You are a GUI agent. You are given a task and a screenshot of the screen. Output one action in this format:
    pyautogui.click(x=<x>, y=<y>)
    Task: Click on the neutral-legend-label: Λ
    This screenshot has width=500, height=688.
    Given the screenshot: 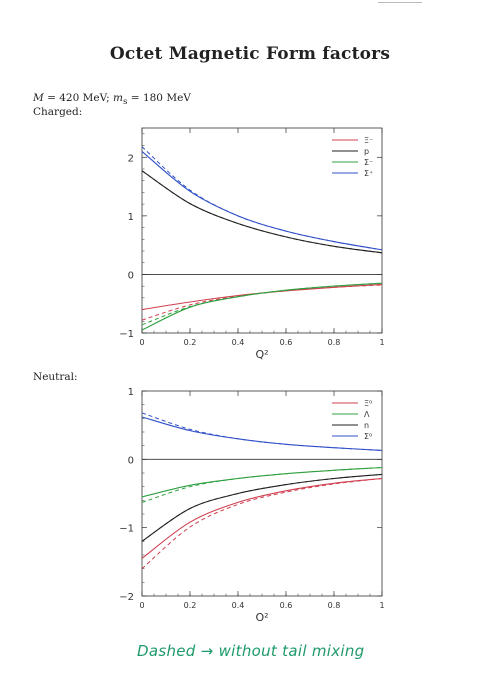 What is the action you would take?
    pyautogui.click(x=367, y=414)
    